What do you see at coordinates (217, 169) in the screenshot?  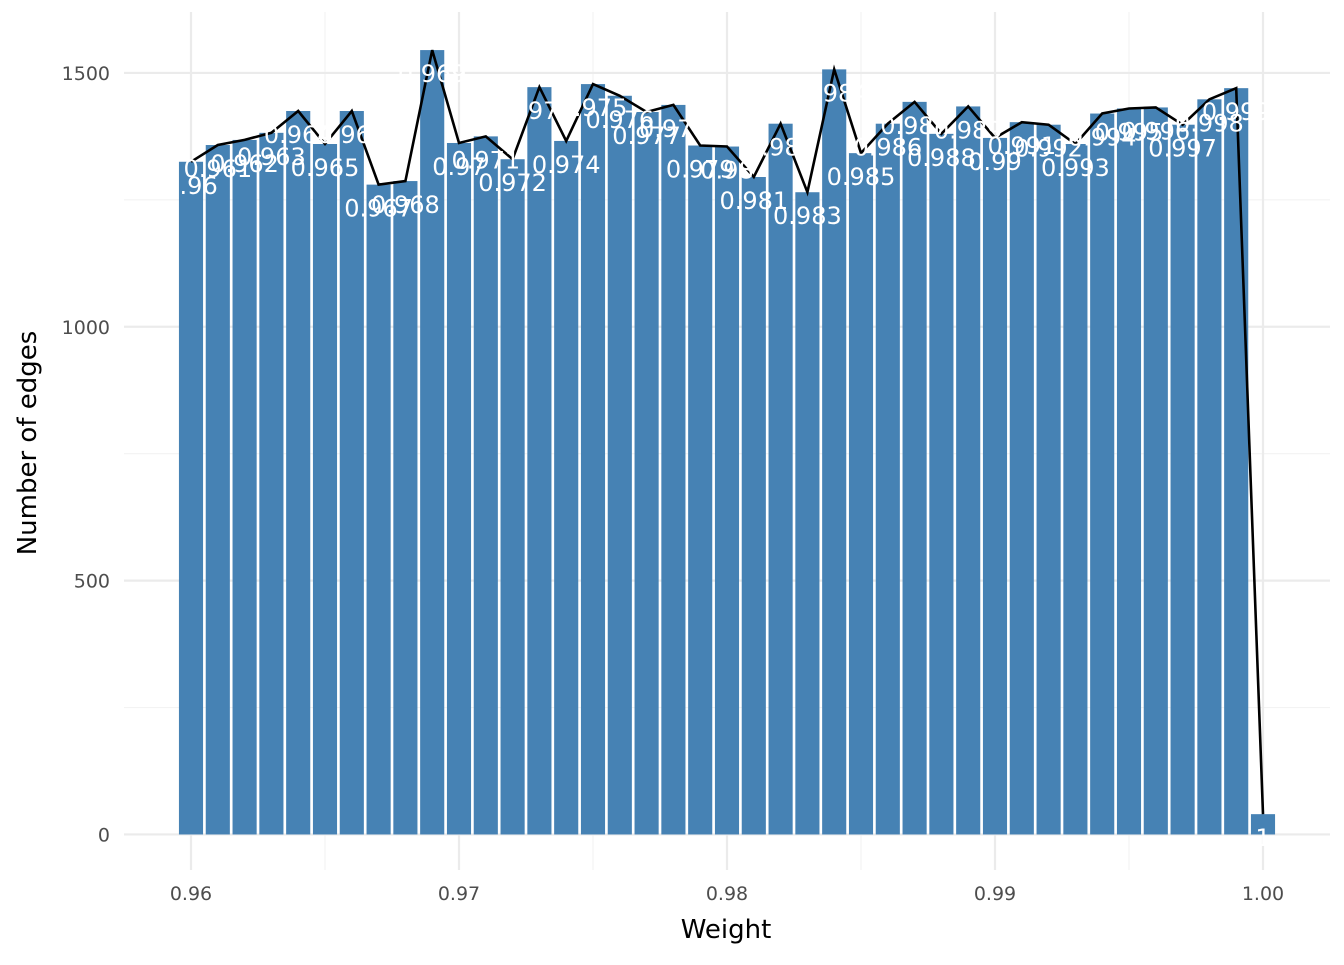 I see `bar-label: 0.961` at bounding box center [217, 169].